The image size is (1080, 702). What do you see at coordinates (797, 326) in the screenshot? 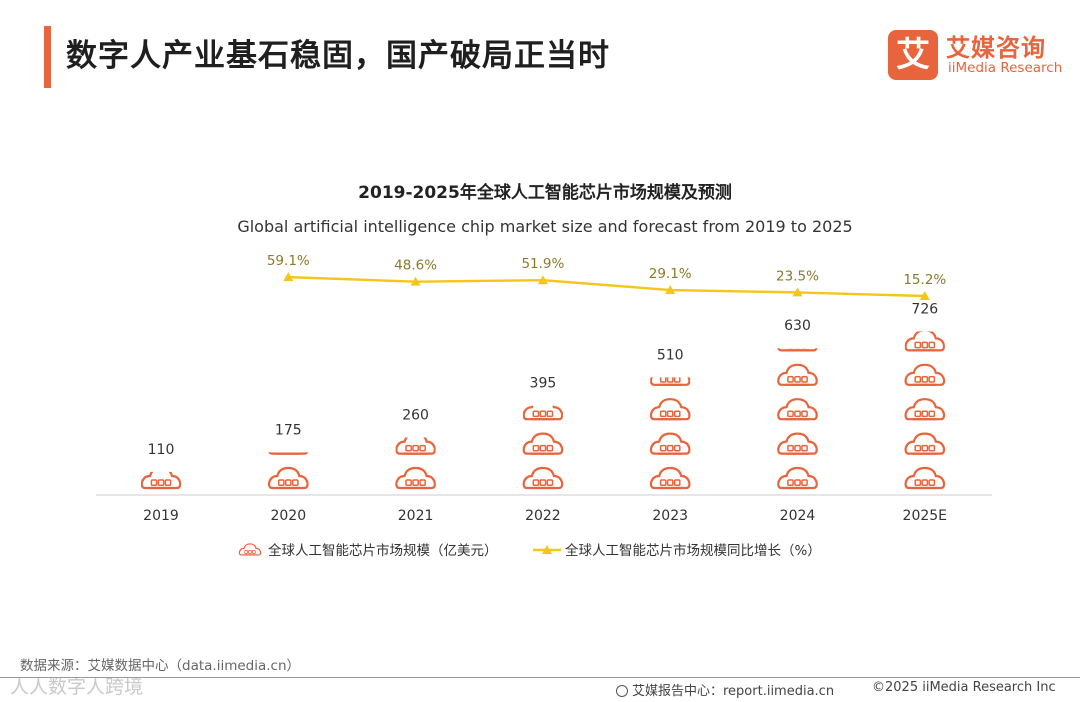
I see `value-label-2024: 630` at bounding box center [797, 326].